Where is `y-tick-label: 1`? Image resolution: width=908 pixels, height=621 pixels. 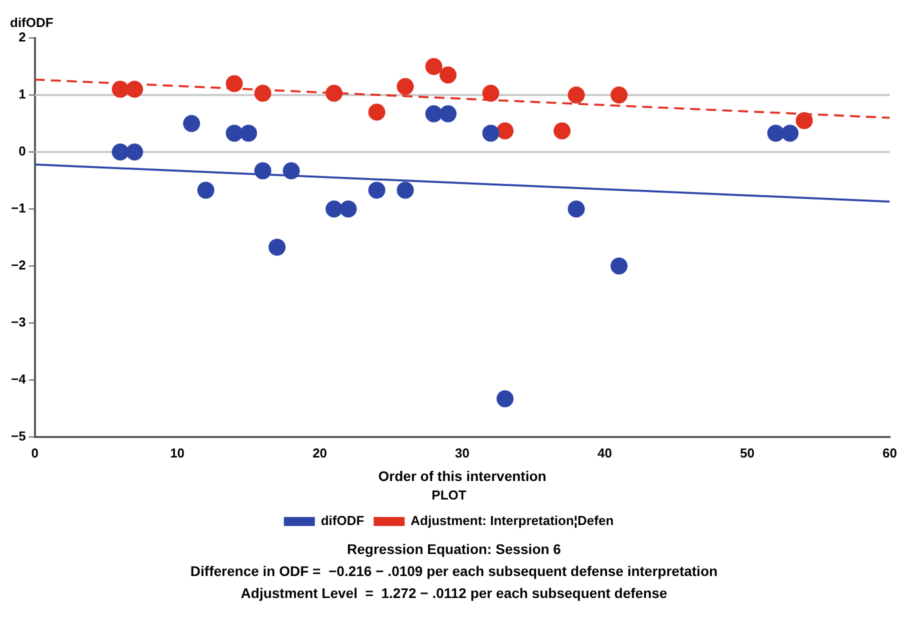 y-tick-label: 1 is located at coordinates (22, 94).